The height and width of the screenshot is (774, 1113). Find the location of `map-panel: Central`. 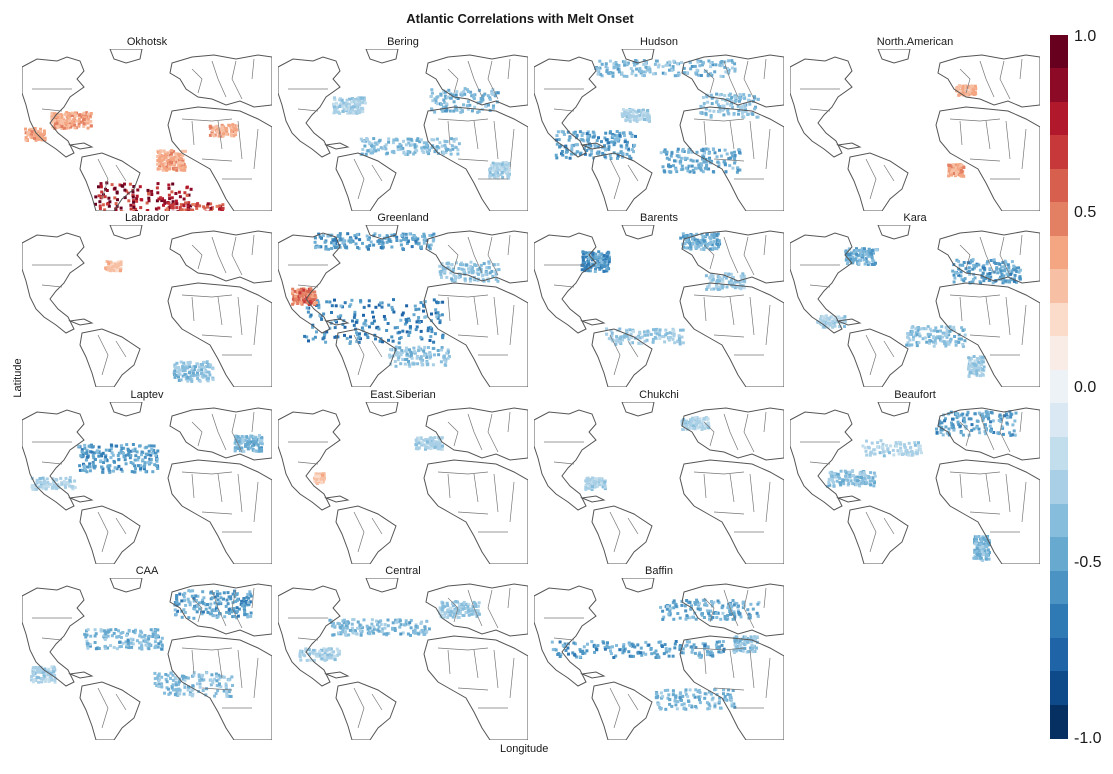

map-panel: Central is located at coordinates (403, 652).